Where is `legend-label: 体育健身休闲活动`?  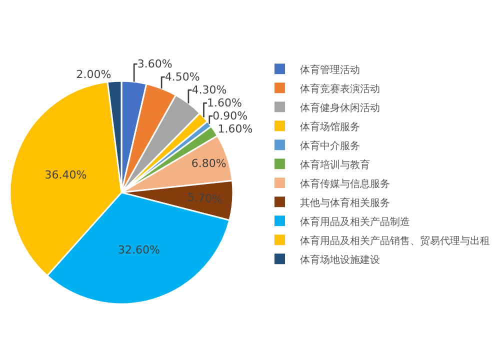
legend-label: 体育健身休闲活动 is located at coordinates (340, 108).